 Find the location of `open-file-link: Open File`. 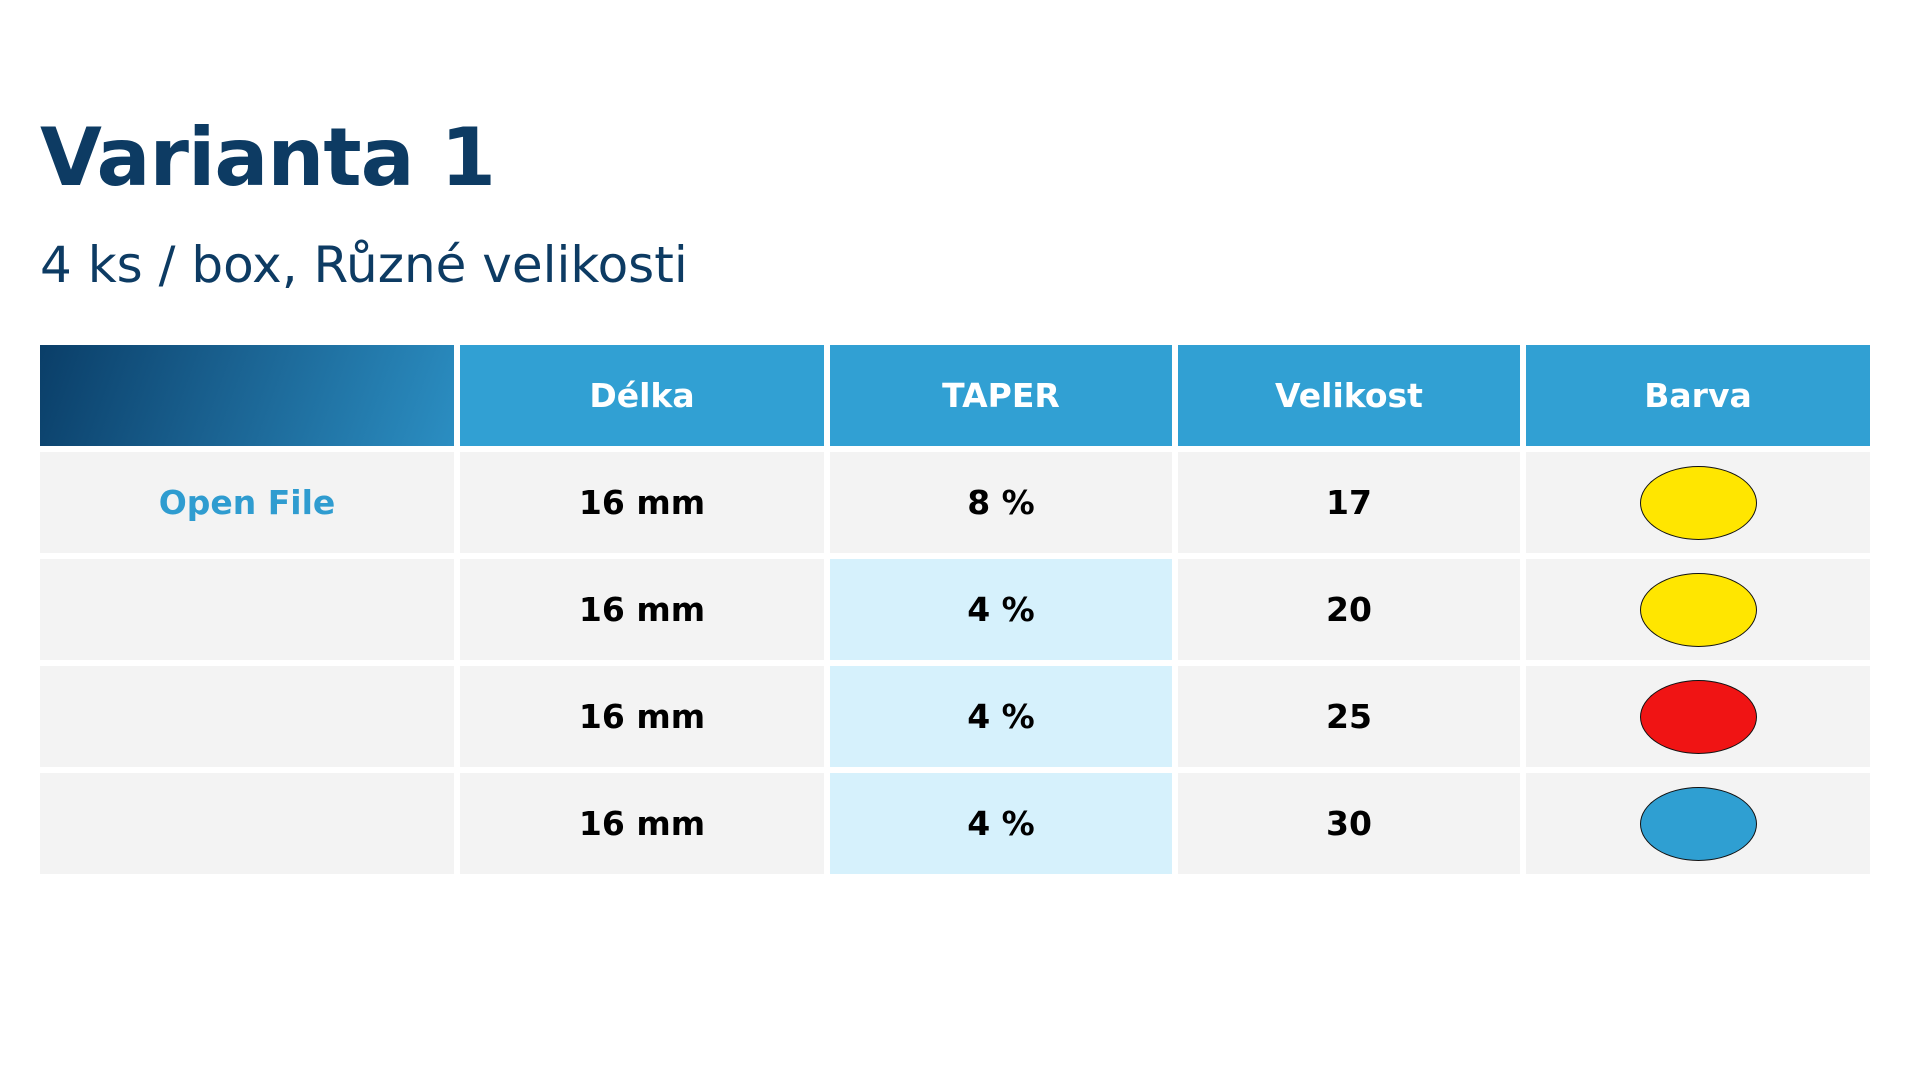

open-file-link: Open File is located at coordinates (247, 502).